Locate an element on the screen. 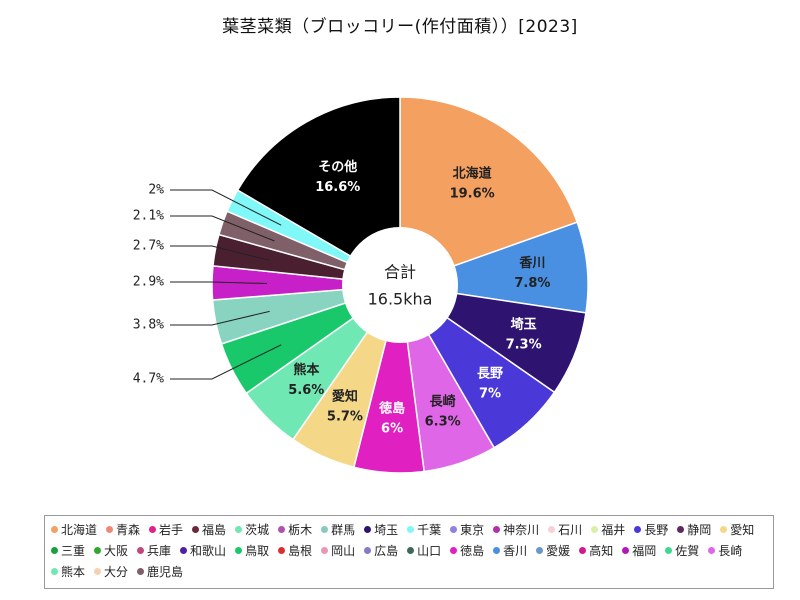  legend-label: 福岡 is located at coordinates (644, 551).